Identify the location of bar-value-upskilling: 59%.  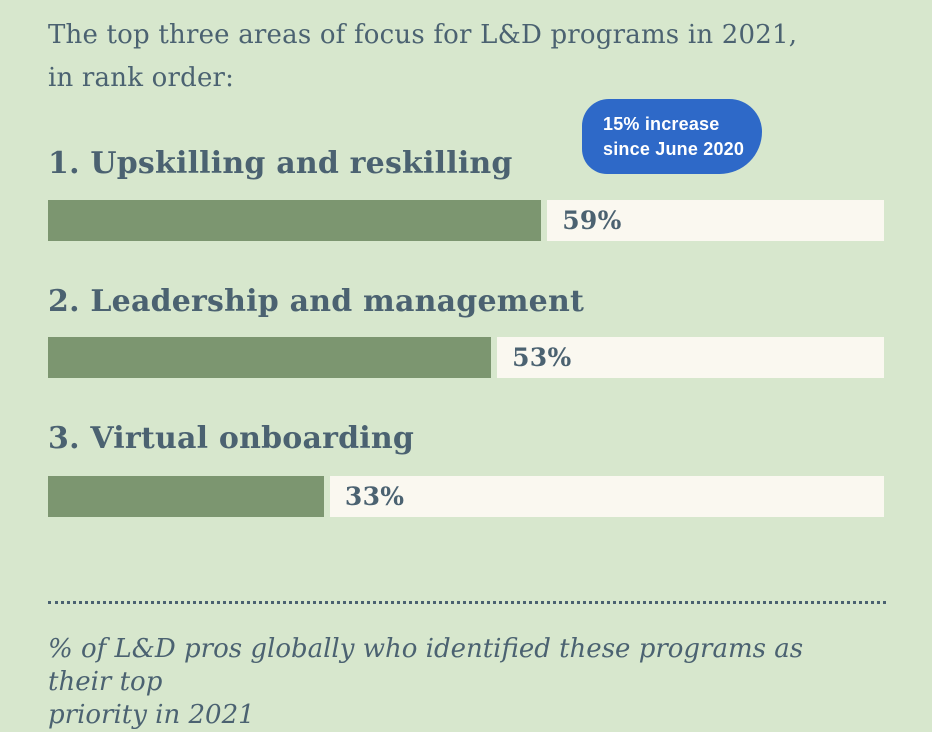
(592, 220).